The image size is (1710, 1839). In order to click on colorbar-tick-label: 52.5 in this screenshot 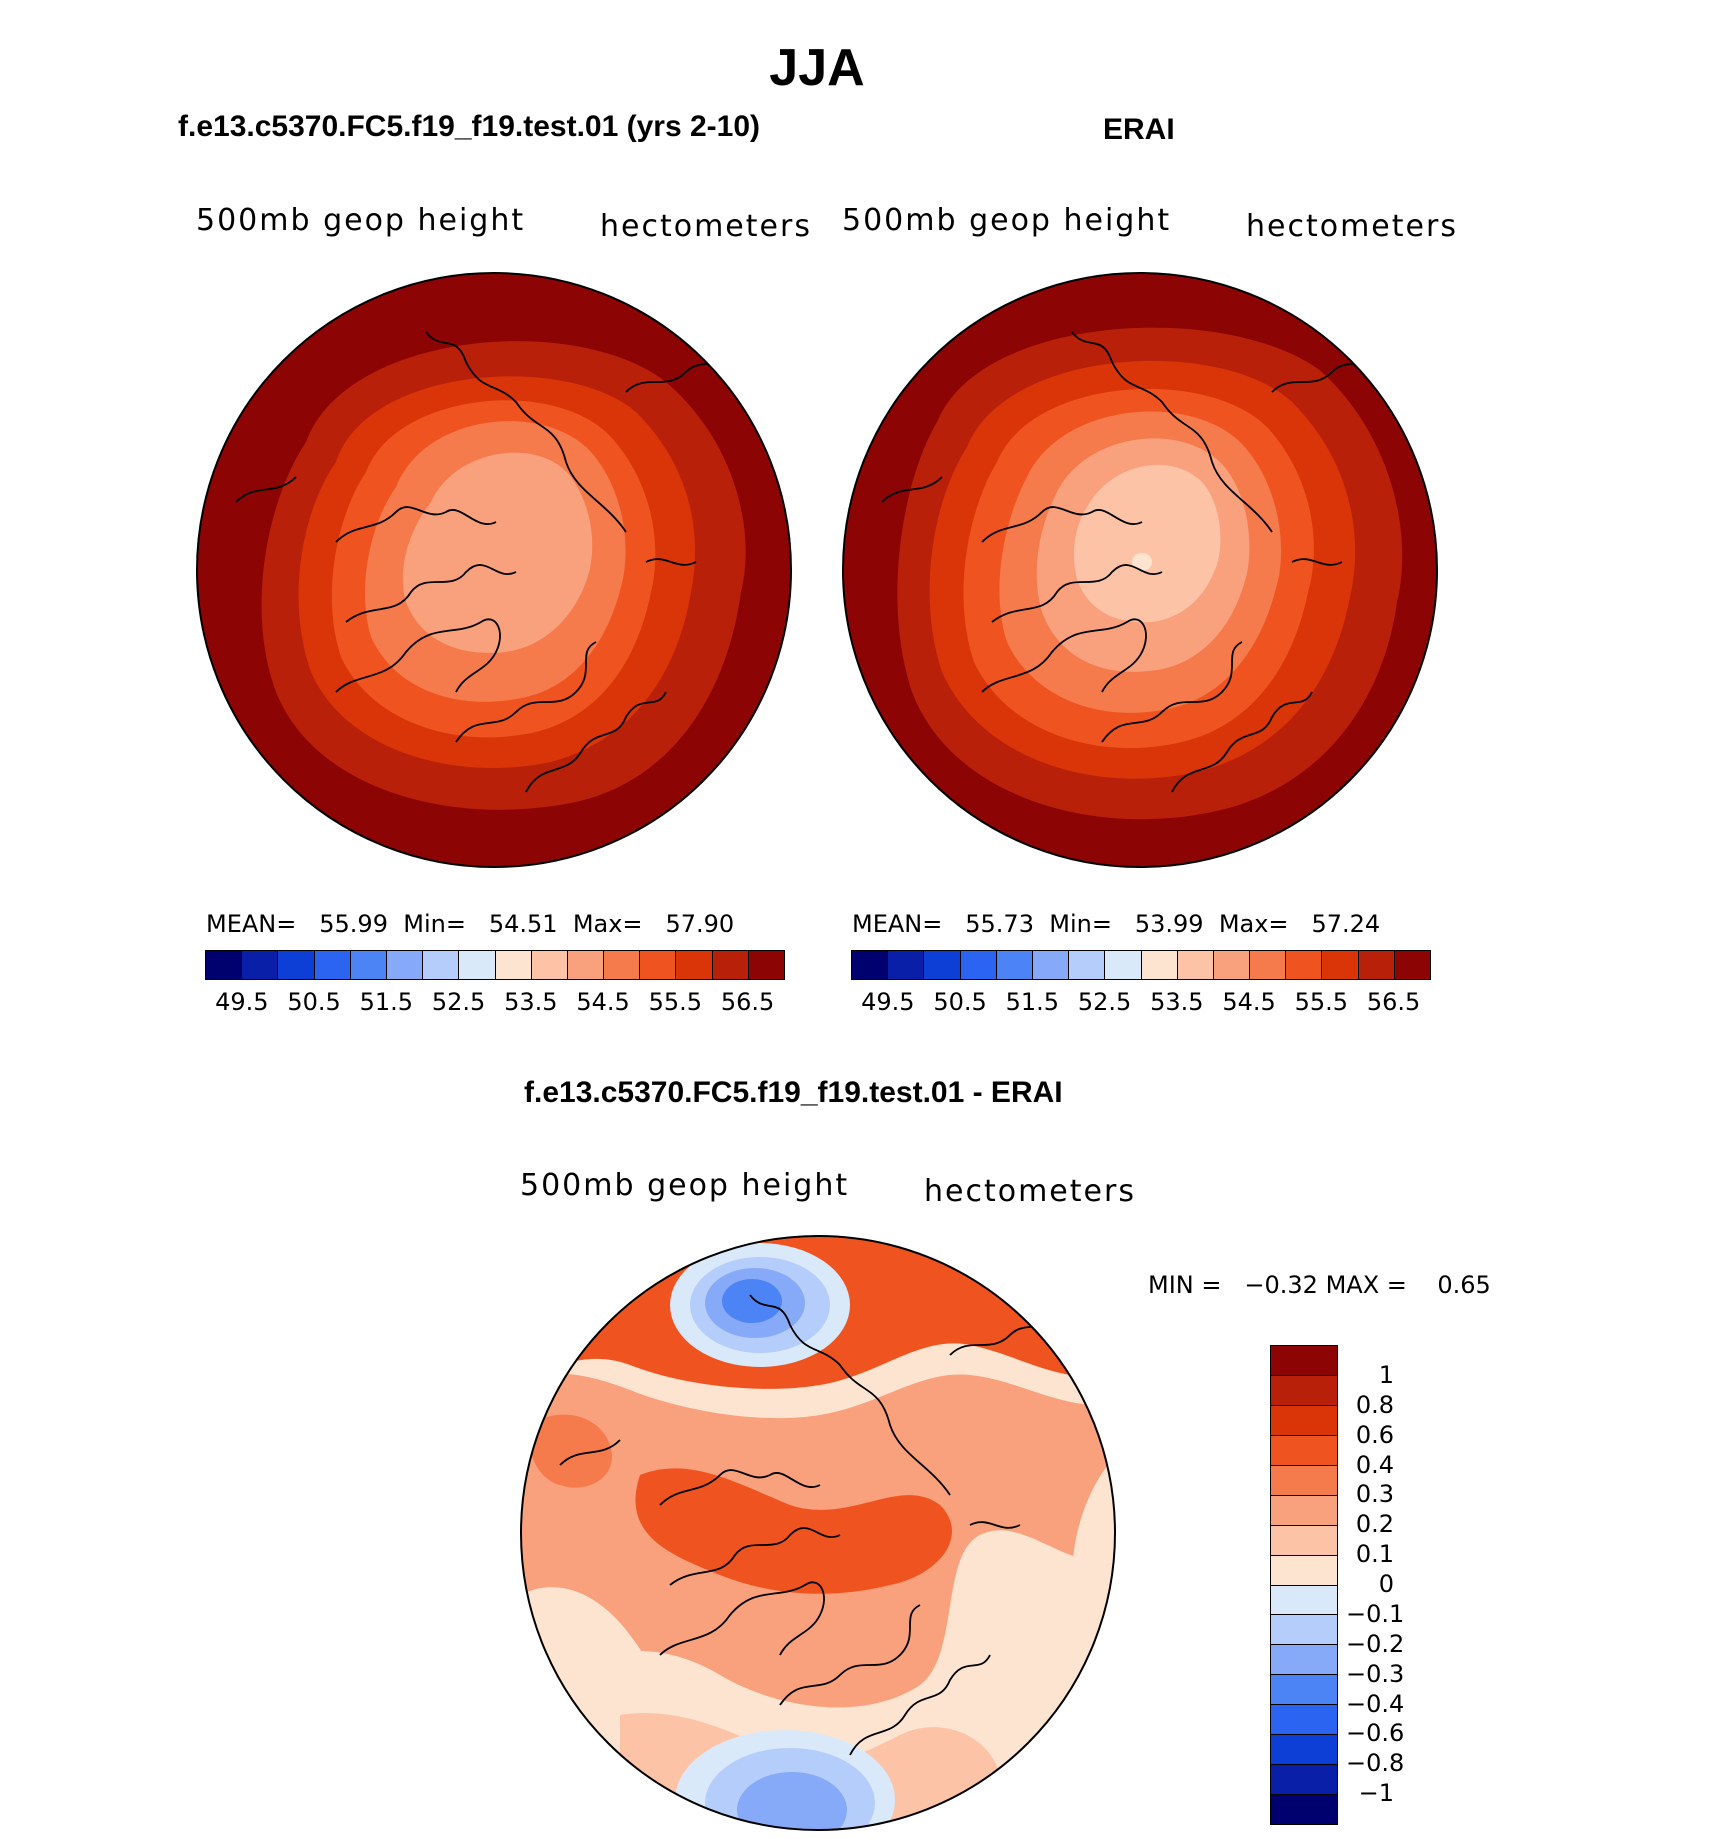, I will do `click(1104, 1002)`.